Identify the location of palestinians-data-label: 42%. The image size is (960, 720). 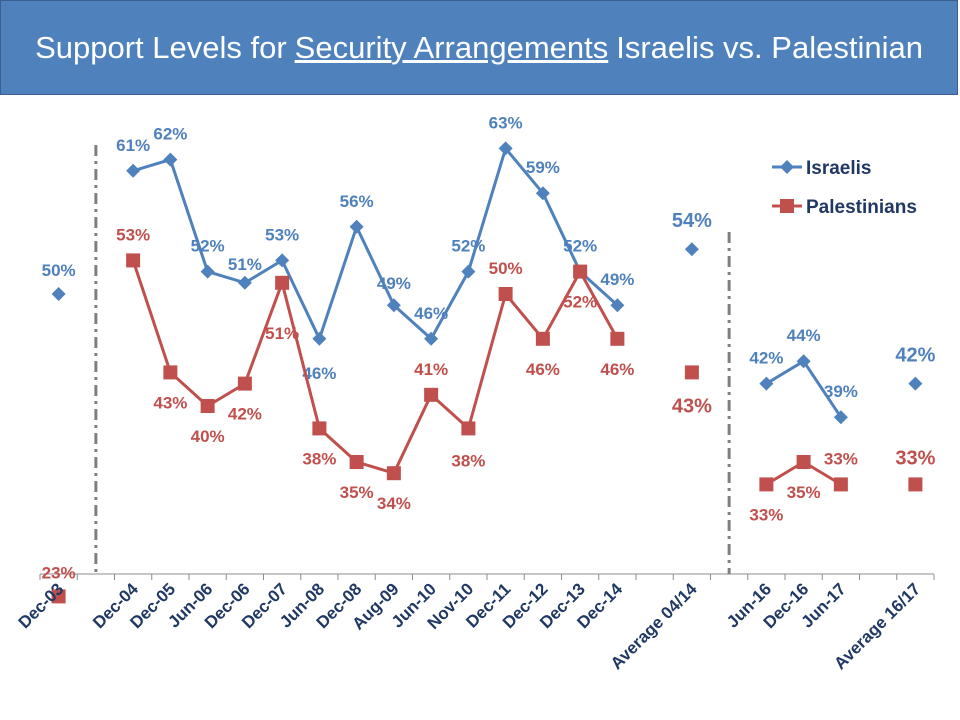
(245, 414).